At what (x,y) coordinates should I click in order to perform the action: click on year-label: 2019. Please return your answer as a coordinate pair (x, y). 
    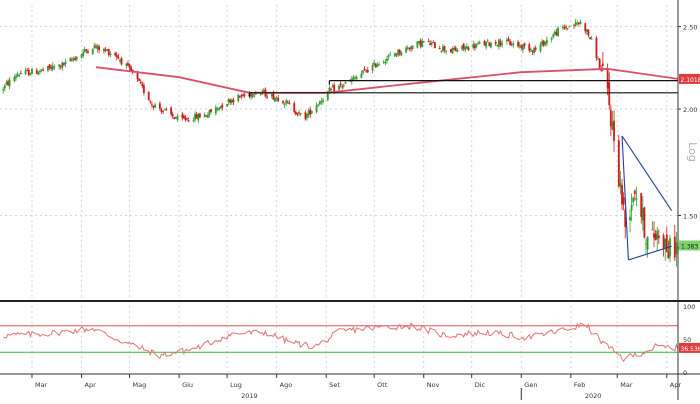
    Looking at the image, I should click on (249, 396).